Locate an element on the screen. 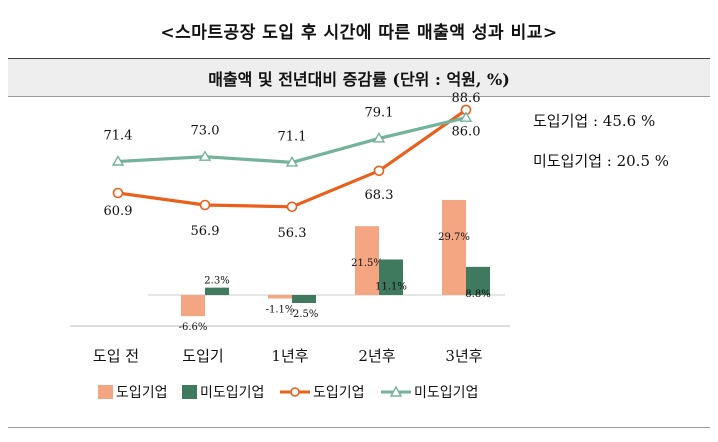 The width and height of the screenshot is (718, 442). bar-label-미도입기업-도입기: 2.3% is located at coordinates (216, 281).